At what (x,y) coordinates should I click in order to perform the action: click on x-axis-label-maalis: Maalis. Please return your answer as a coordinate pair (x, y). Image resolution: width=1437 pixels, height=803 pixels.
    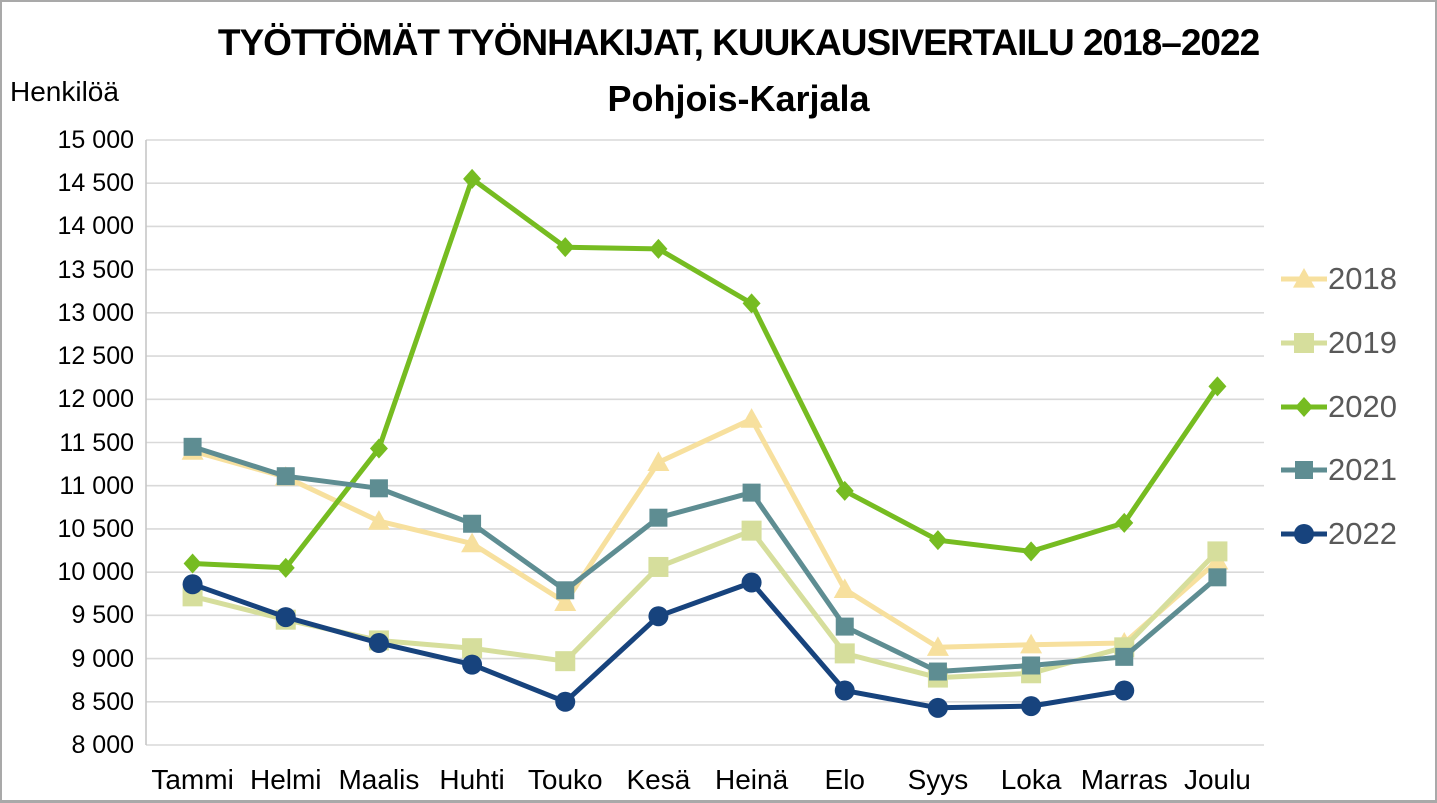
    Looking at the image, I should click on (379, 779).